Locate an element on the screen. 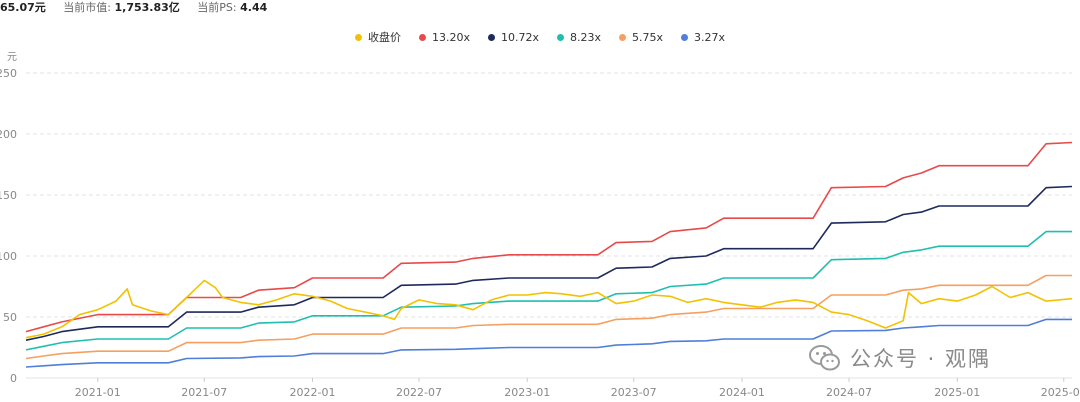 Image resolution: width=1080 pixels, height=402 pixels. legend-item: 收盘价 is located at coordinates (377, 37).